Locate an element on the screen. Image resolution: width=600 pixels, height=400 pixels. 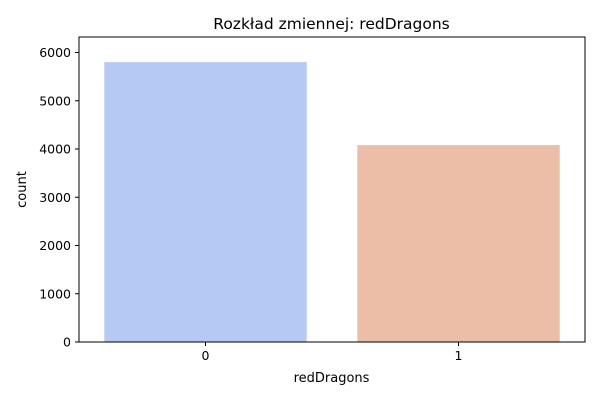
x-tick-label: 0 is located at coordinates (206, 355).